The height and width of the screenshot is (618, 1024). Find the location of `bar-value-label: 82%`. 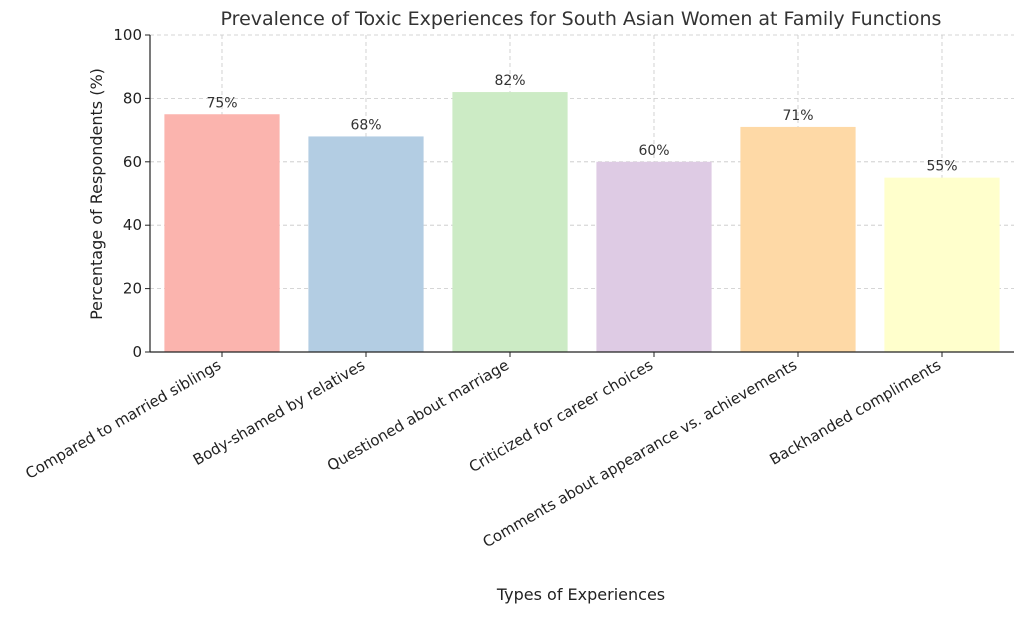

bar-value-label: 82% is located at coordinates (509, 81).